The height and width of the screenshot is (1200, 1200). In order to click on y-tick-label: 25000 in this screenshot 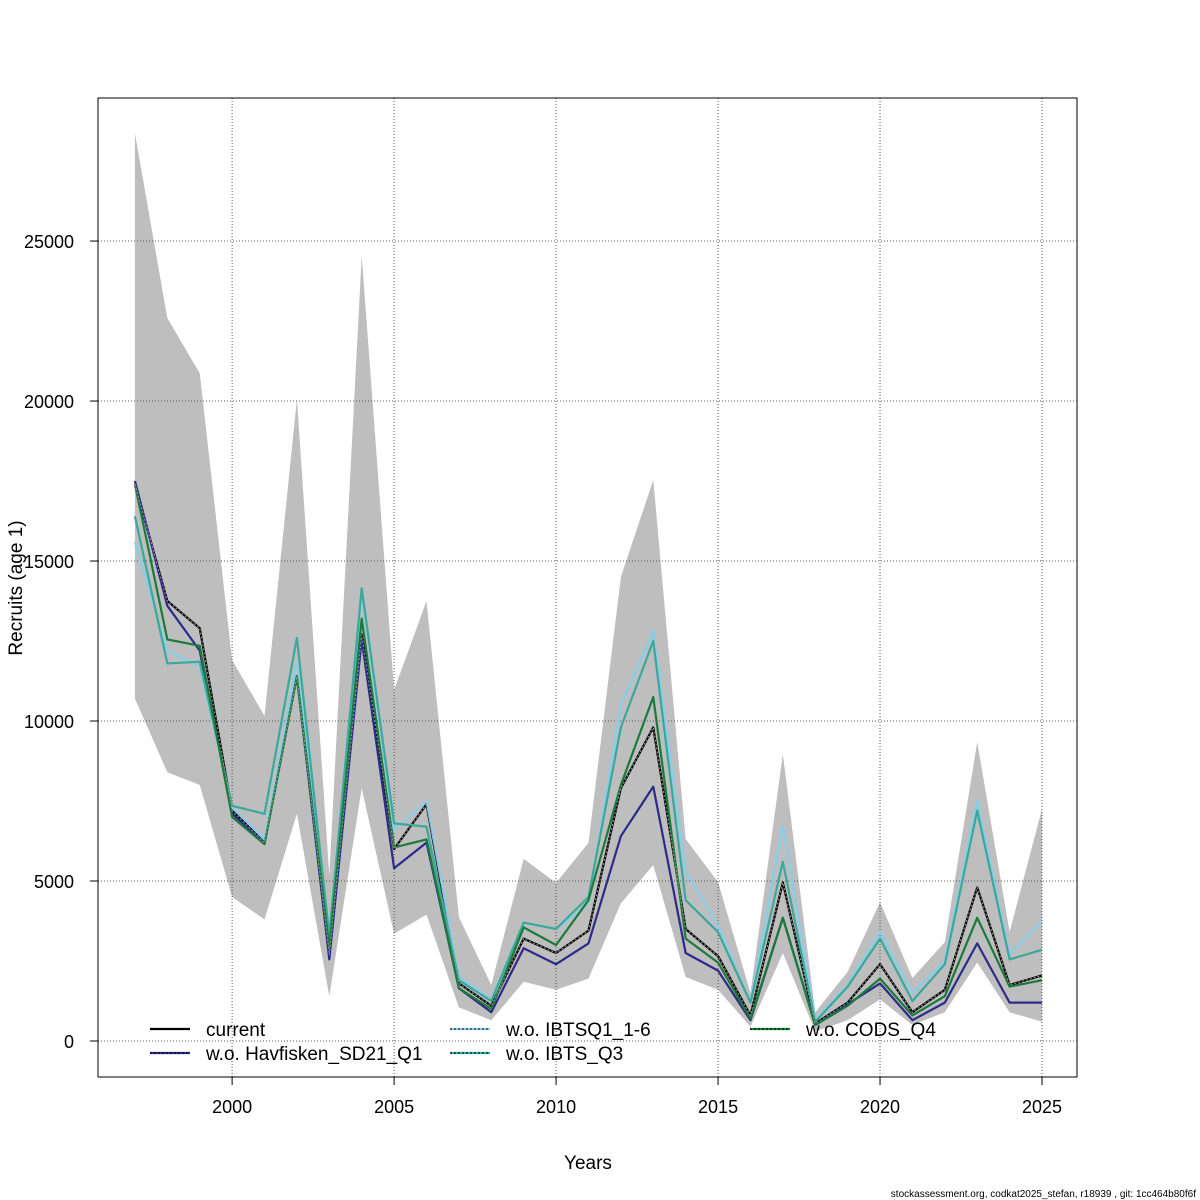, I will do `click(49, 242)`.